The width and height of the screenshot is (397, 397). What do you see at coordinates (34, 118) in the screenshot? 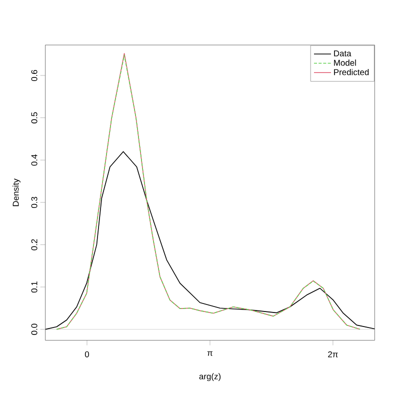
I see `y-tick-label: 0.5` at bounding box center [34, 118].